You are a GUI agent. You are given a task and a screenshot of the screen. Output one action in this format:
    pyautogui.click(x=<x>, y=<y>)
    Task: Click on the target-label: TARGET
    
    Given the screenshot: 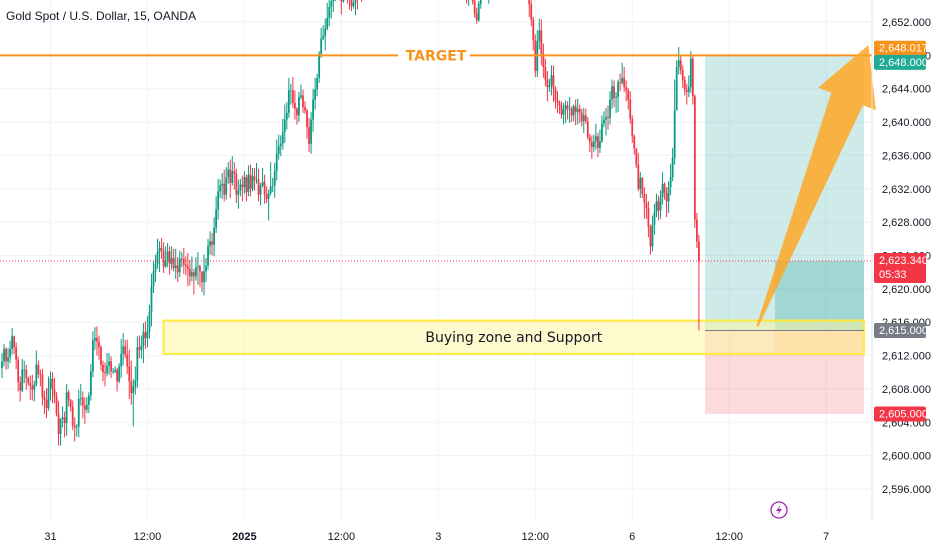 What is the action you would take?
    pyautogui.click(x=436, y=56)
    